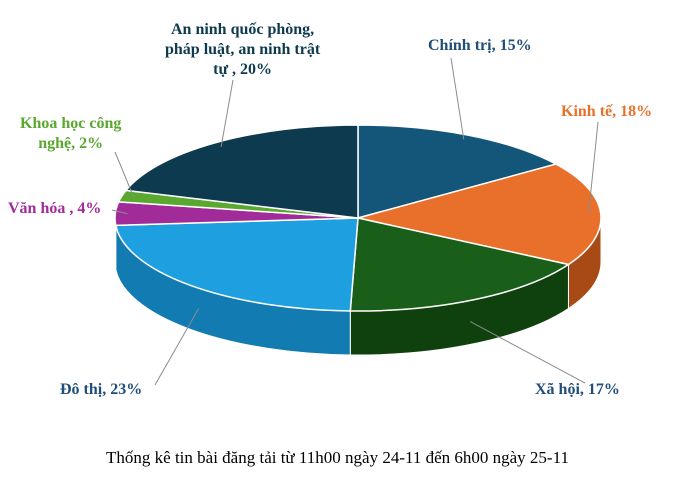 This screenshot has height=484, width=675. Describe the element at coordinates (457, 171) in the screenshot. I see `slice-chinh-tri` at that location.